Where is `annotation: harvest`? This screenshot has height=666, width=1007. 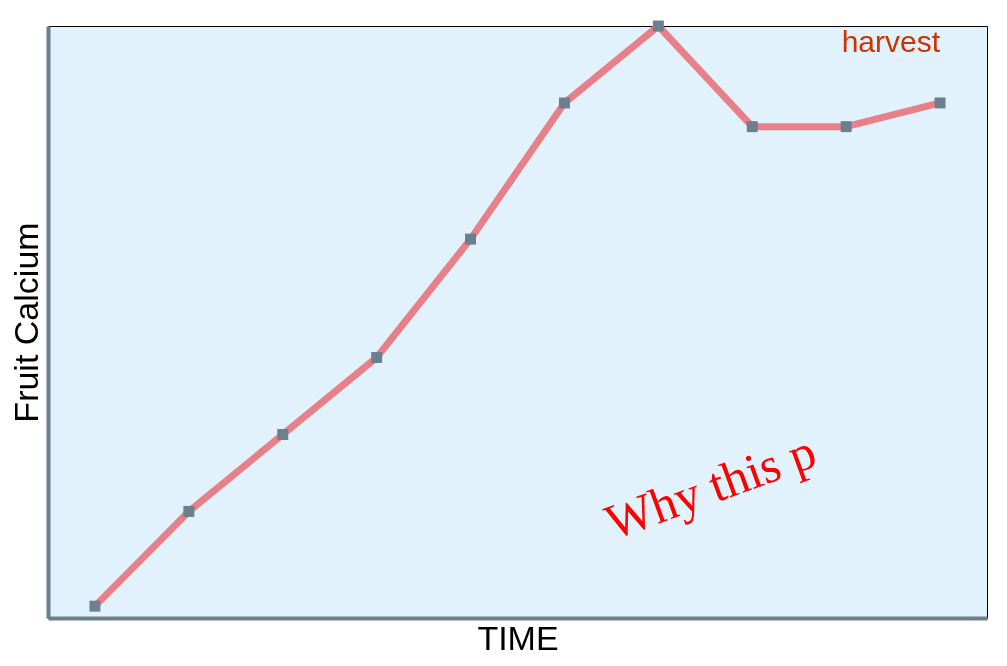
annotation: harvest is located at coordinates (891, 41).